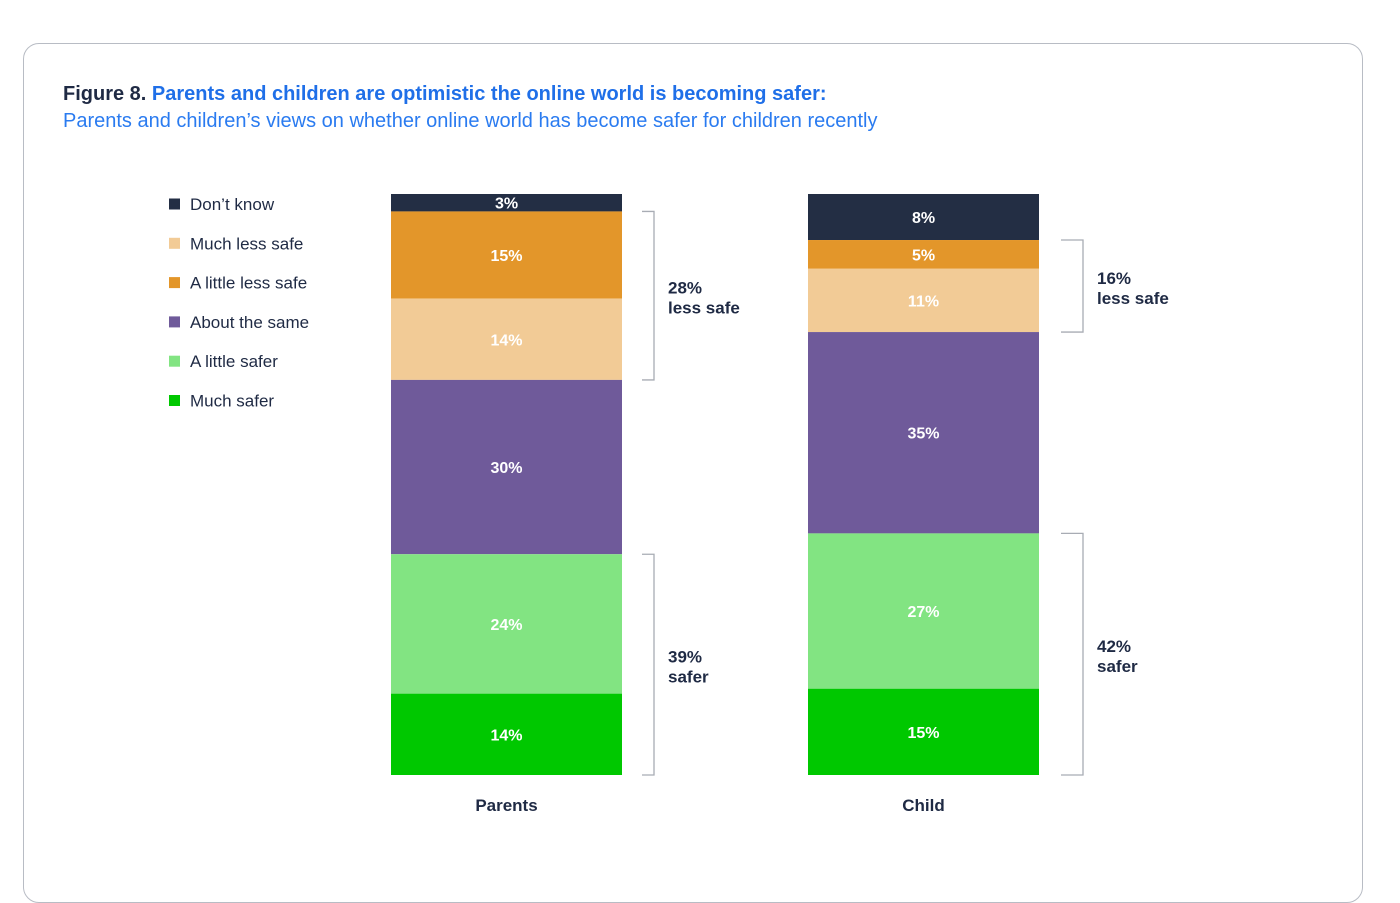  I want to click on bar-segment-parents-a-little-less-safe, so click(506, 255).